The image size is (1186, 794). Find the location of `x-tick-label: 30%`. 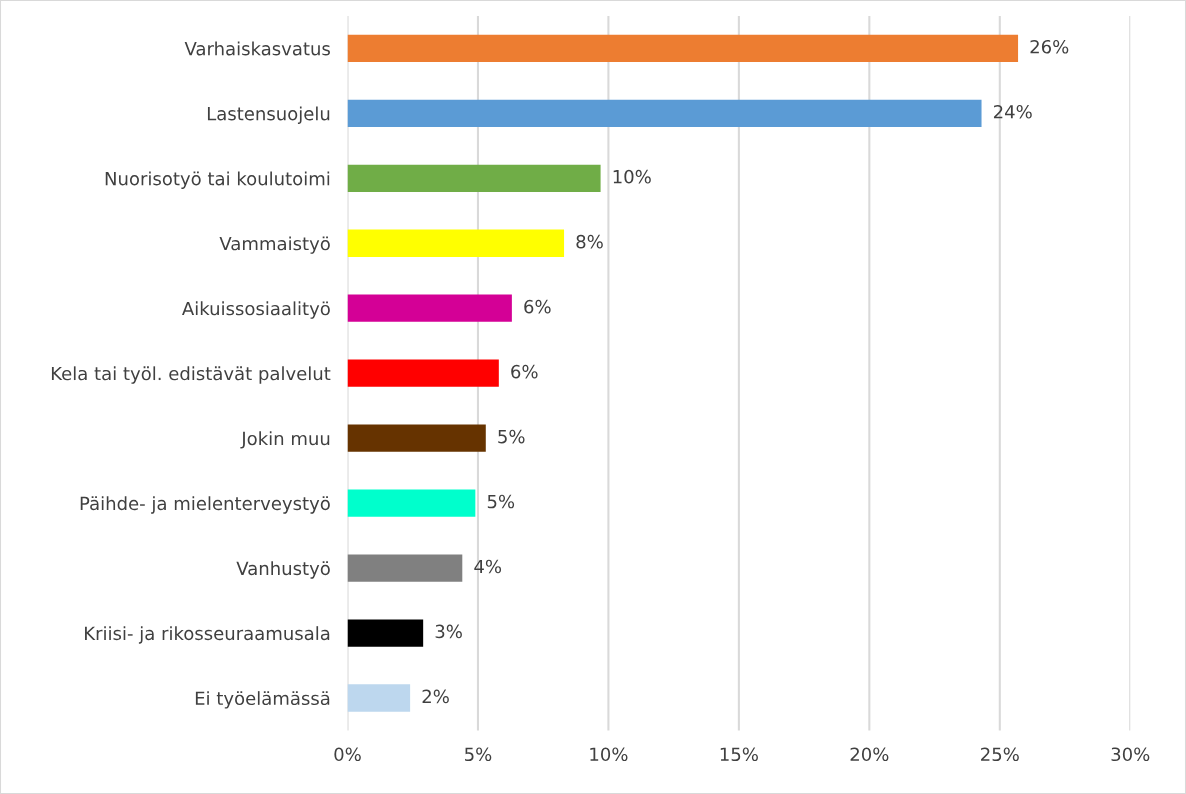

x-tick-label: 30% is located at coordinates (1130, 754).